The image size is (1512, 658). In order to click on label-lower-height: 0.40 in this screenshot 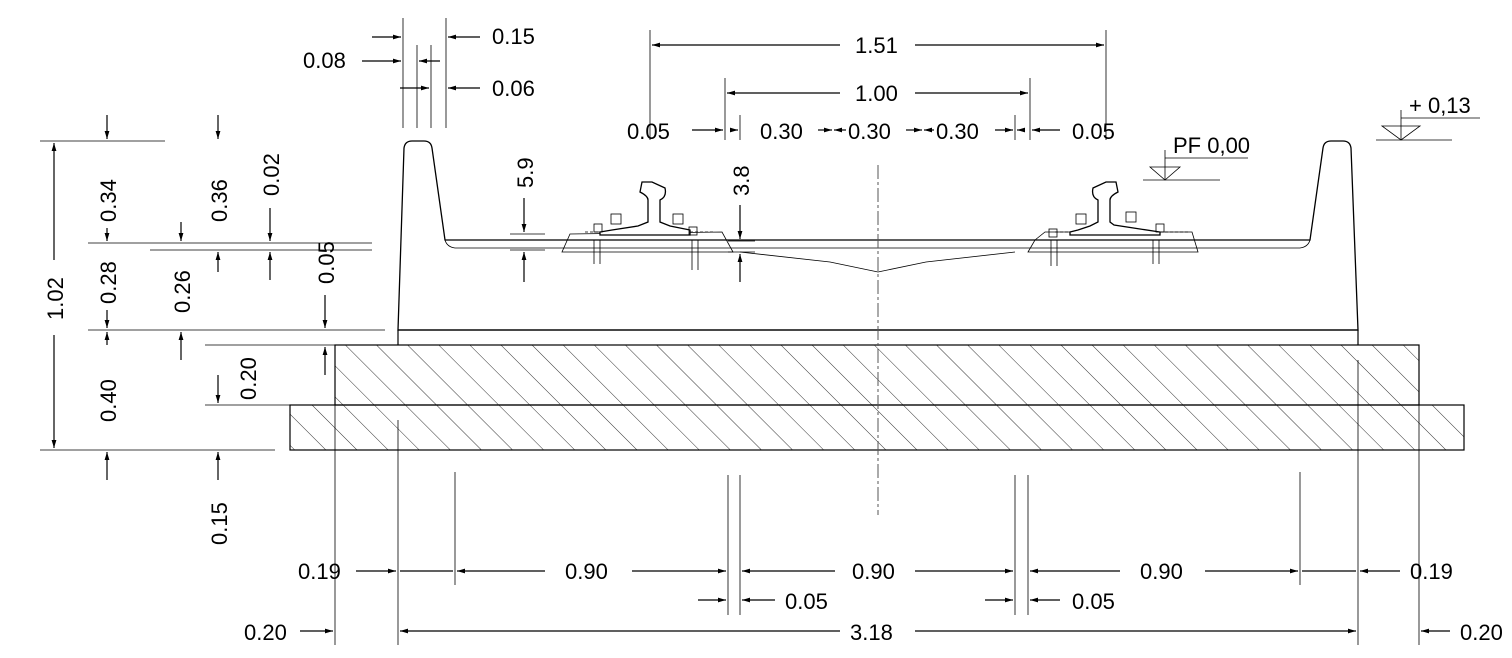, I will do `click(108, 400)`.